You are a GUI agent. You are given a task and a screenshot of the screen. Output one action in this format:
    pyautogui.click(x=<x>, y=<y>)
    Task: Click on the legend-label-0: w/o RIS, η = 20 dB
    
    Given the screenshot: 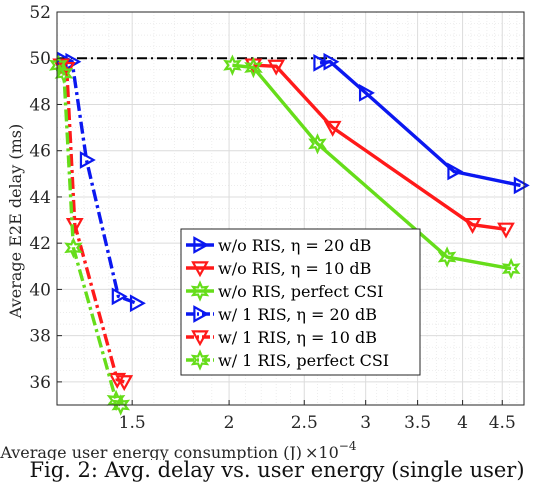 What is the action you would take?
    pyautogui.click(x=294, y=245)
    